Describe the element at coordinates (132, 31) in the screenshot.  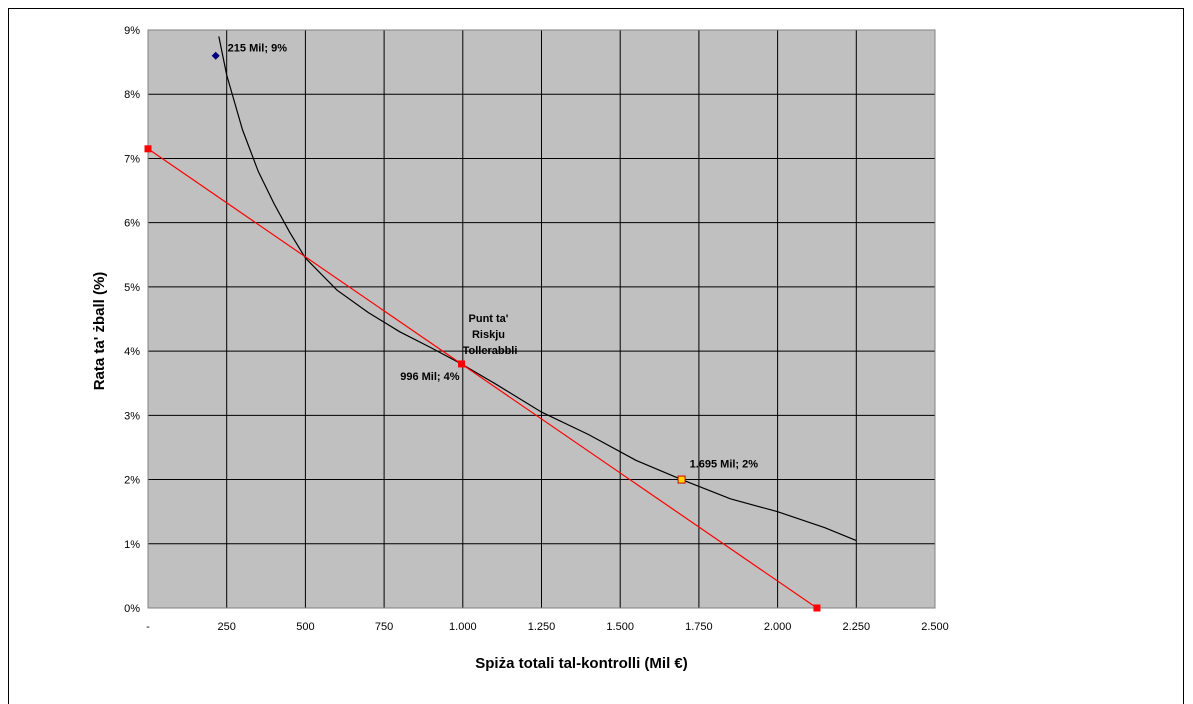
I see `y-tick-label: 9%` at that location.